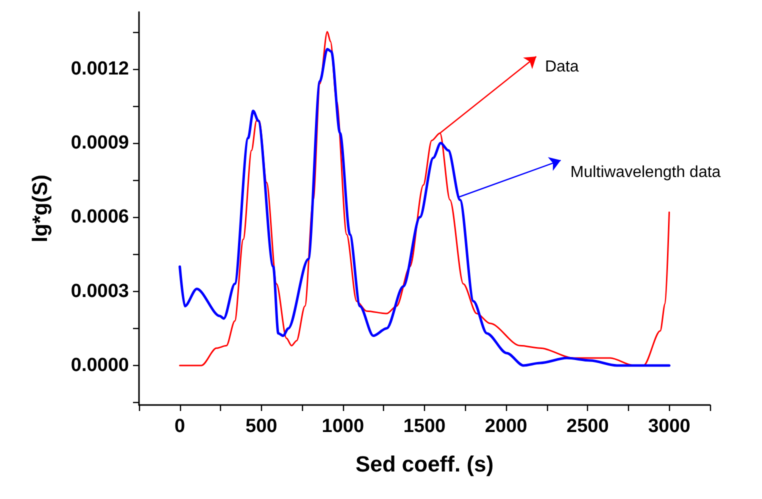  Describe the element at coordinates (262, 426) in the screenshot. I see `x-tick-label: 500` at that location.